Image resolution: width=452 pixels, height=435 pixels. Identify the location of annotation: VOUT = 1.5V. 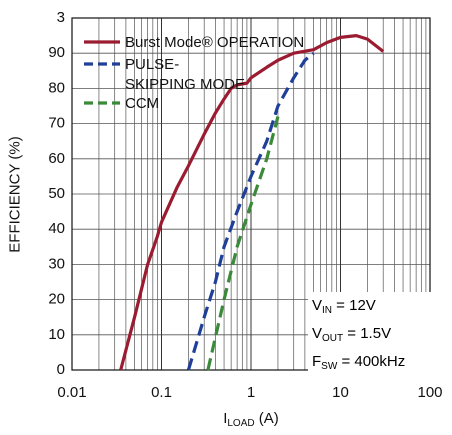
(371, 336).